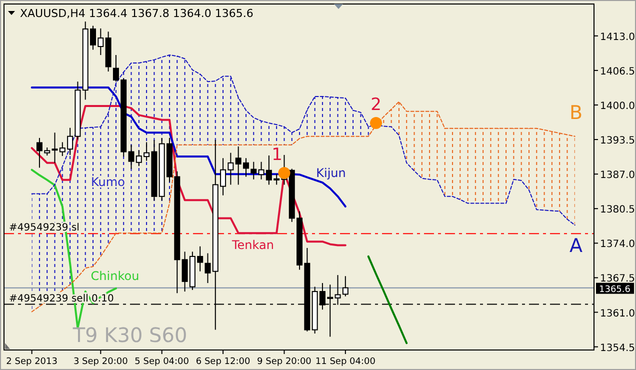 This screenshot has height=370, width=636. Describe the element at coordinates (617, 348) in the screenshot. I see `y-tick-label: 1354.5` at that location.